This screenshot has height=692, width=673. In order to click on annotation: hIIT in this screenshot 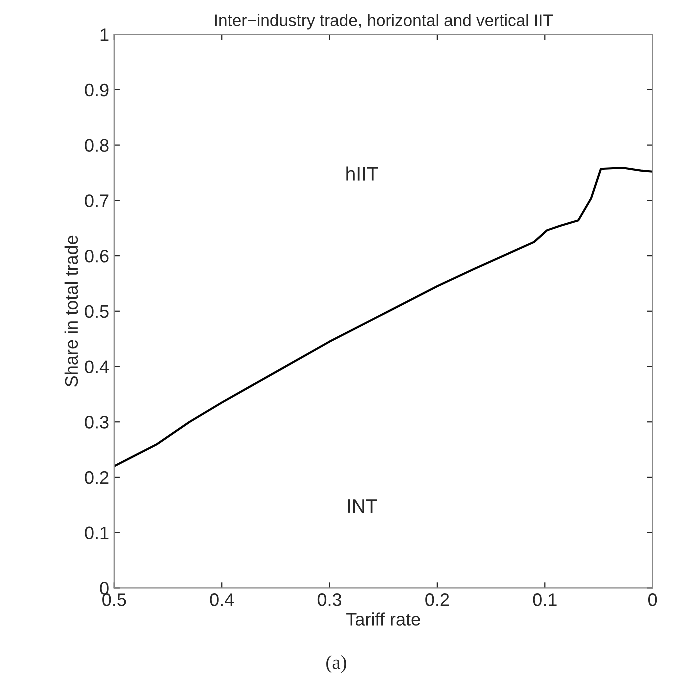, I will do `click(362, 173)`.